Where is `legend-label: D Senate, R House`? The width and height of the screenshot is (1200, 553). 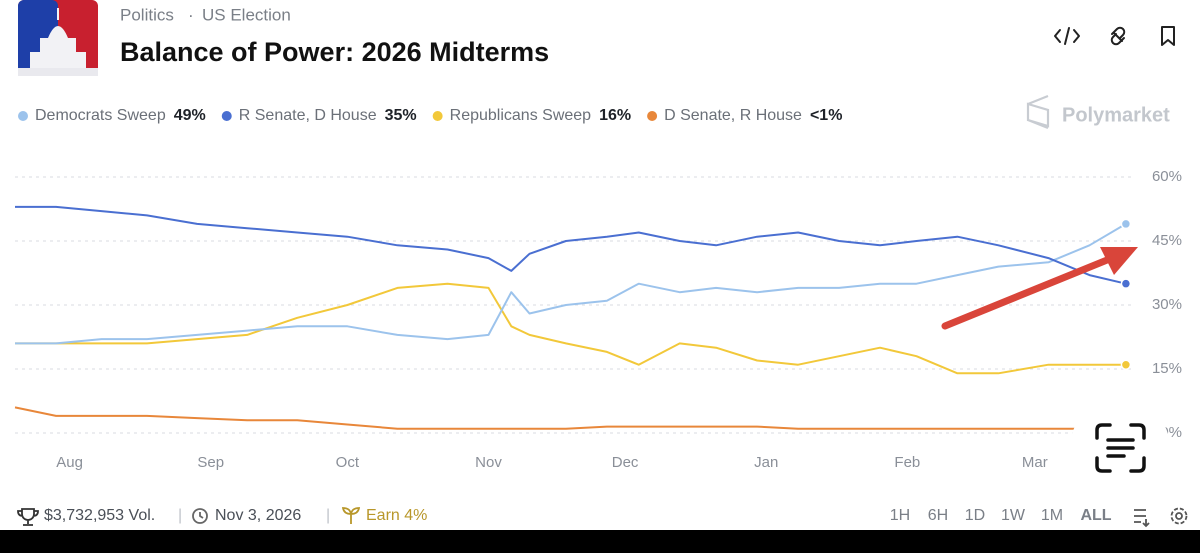 legend-label: D Senate, R House is located at coordinates (733, 115).